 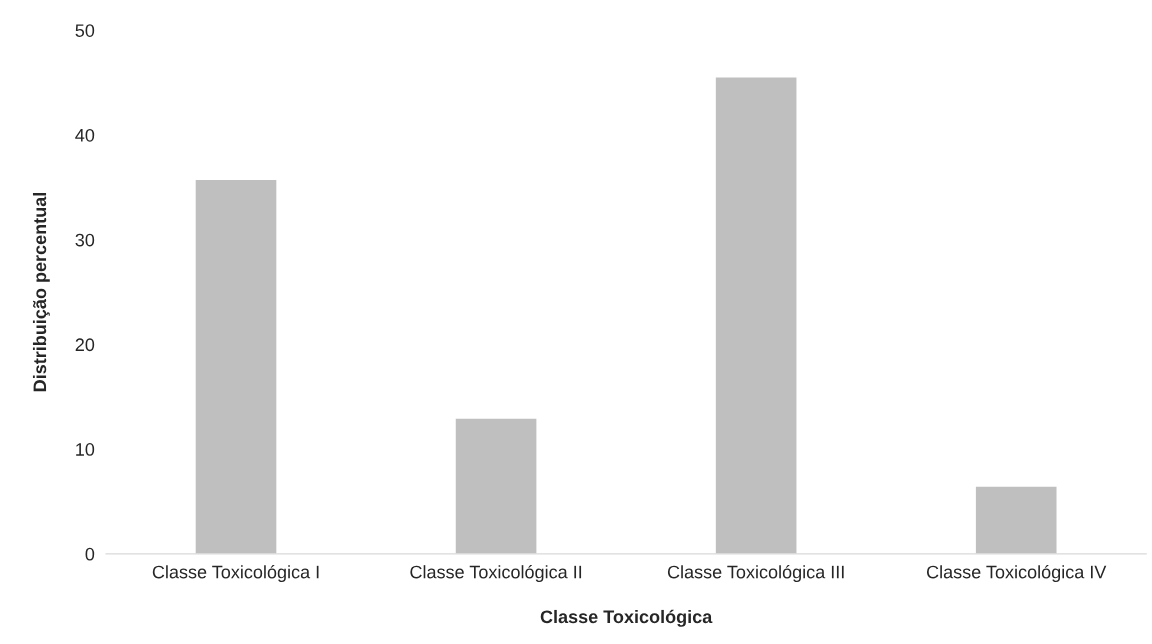 I want to click on y-axis-title: Distribuição percentual, so click(x=41, y=292).